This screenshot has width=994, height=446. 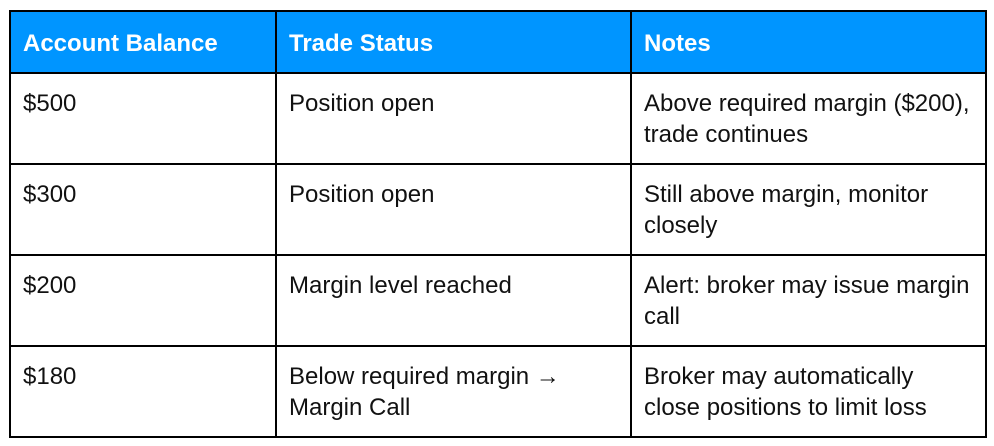 What do you see at coordinates (453, 300) in the screenshot?
I see `cell-status: Margin level reached` at bounding box center [453, 300].